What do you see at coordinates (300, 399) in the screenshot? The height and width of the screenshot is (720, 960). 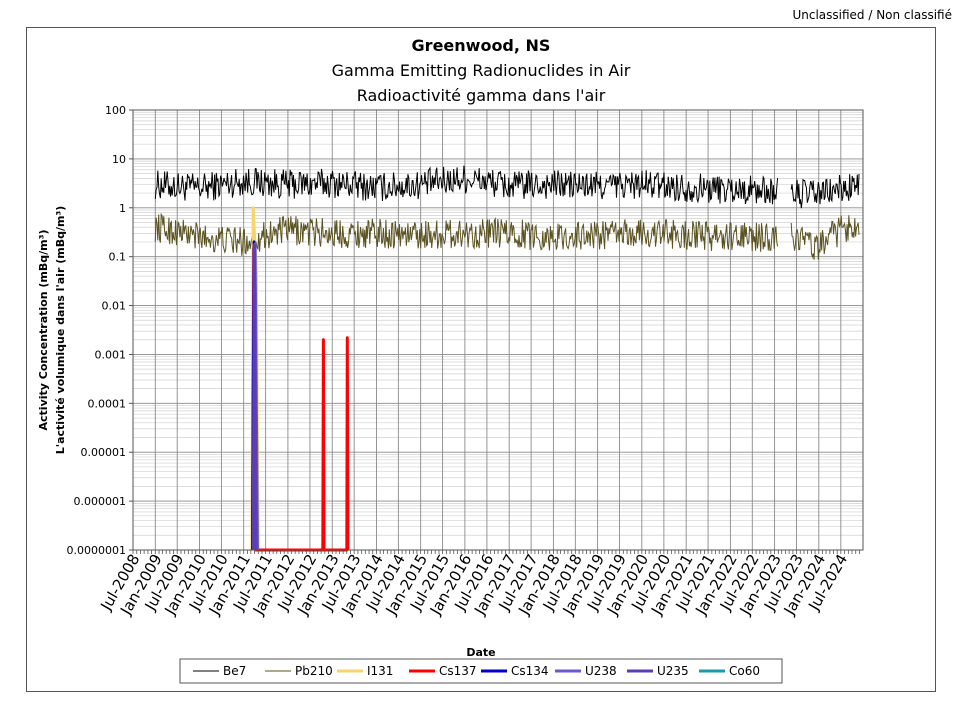 I see `series-line-cs137` at bounding box center [300, 399].